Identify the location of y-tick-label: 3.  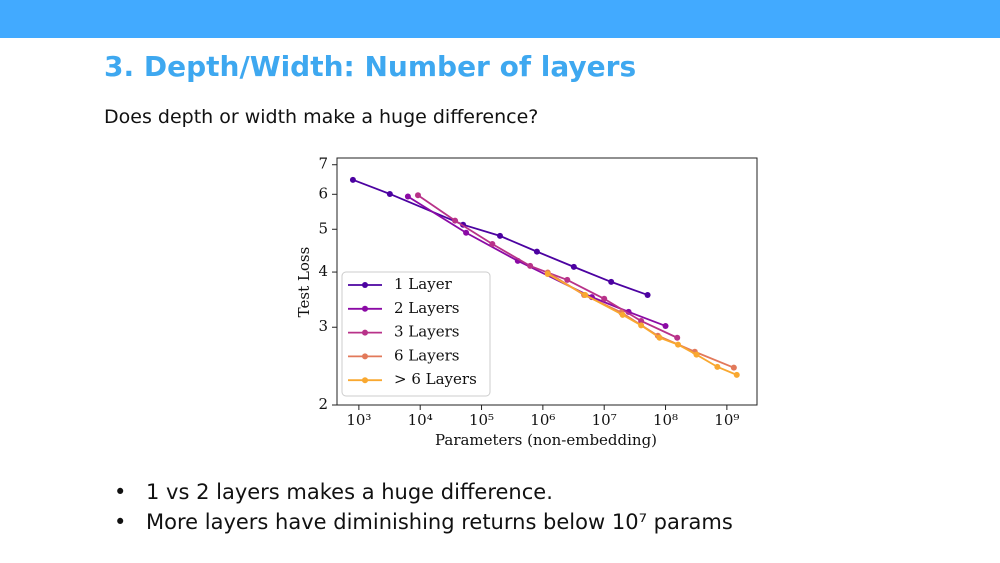
(323, 326).